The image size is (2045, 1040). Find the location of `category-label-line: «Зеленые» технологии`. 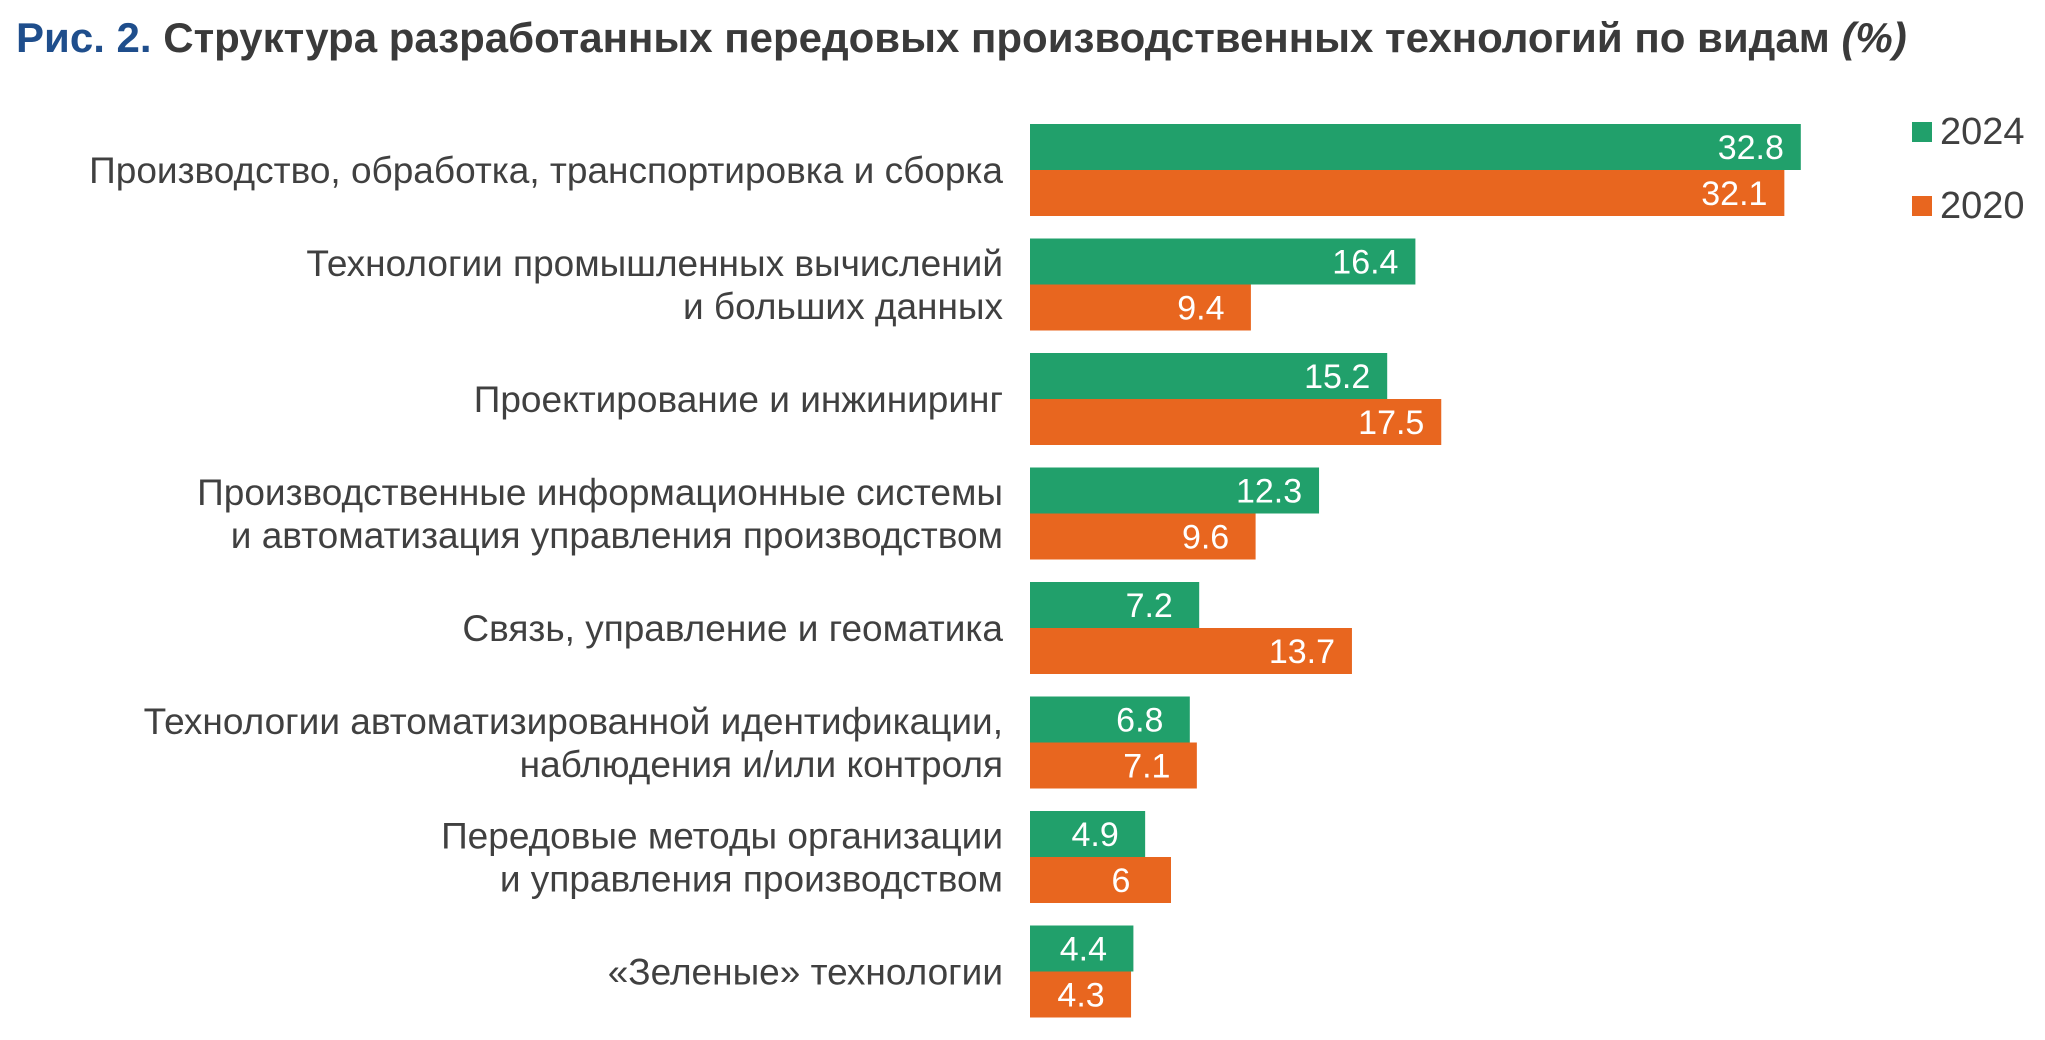

category-label-line: «Зеленые» технологии is located at coordinates (805, 972).